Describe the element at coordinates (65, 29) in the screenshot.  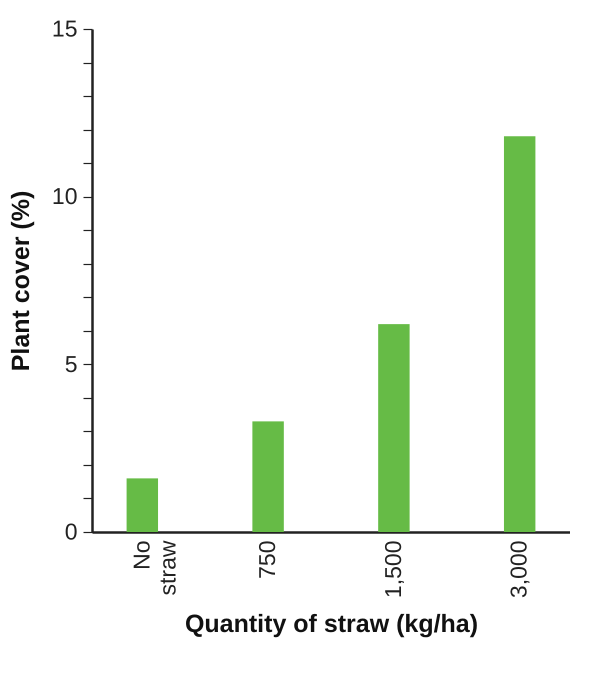
I see `y-tick-label: 15` at that location.